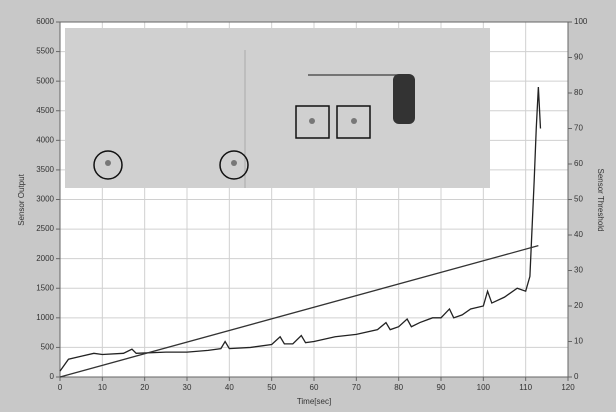  What do you see at coordinates (484, 387) in the screenshot?
I see `x-tick-label: 100` at bounding box center [484, 387].